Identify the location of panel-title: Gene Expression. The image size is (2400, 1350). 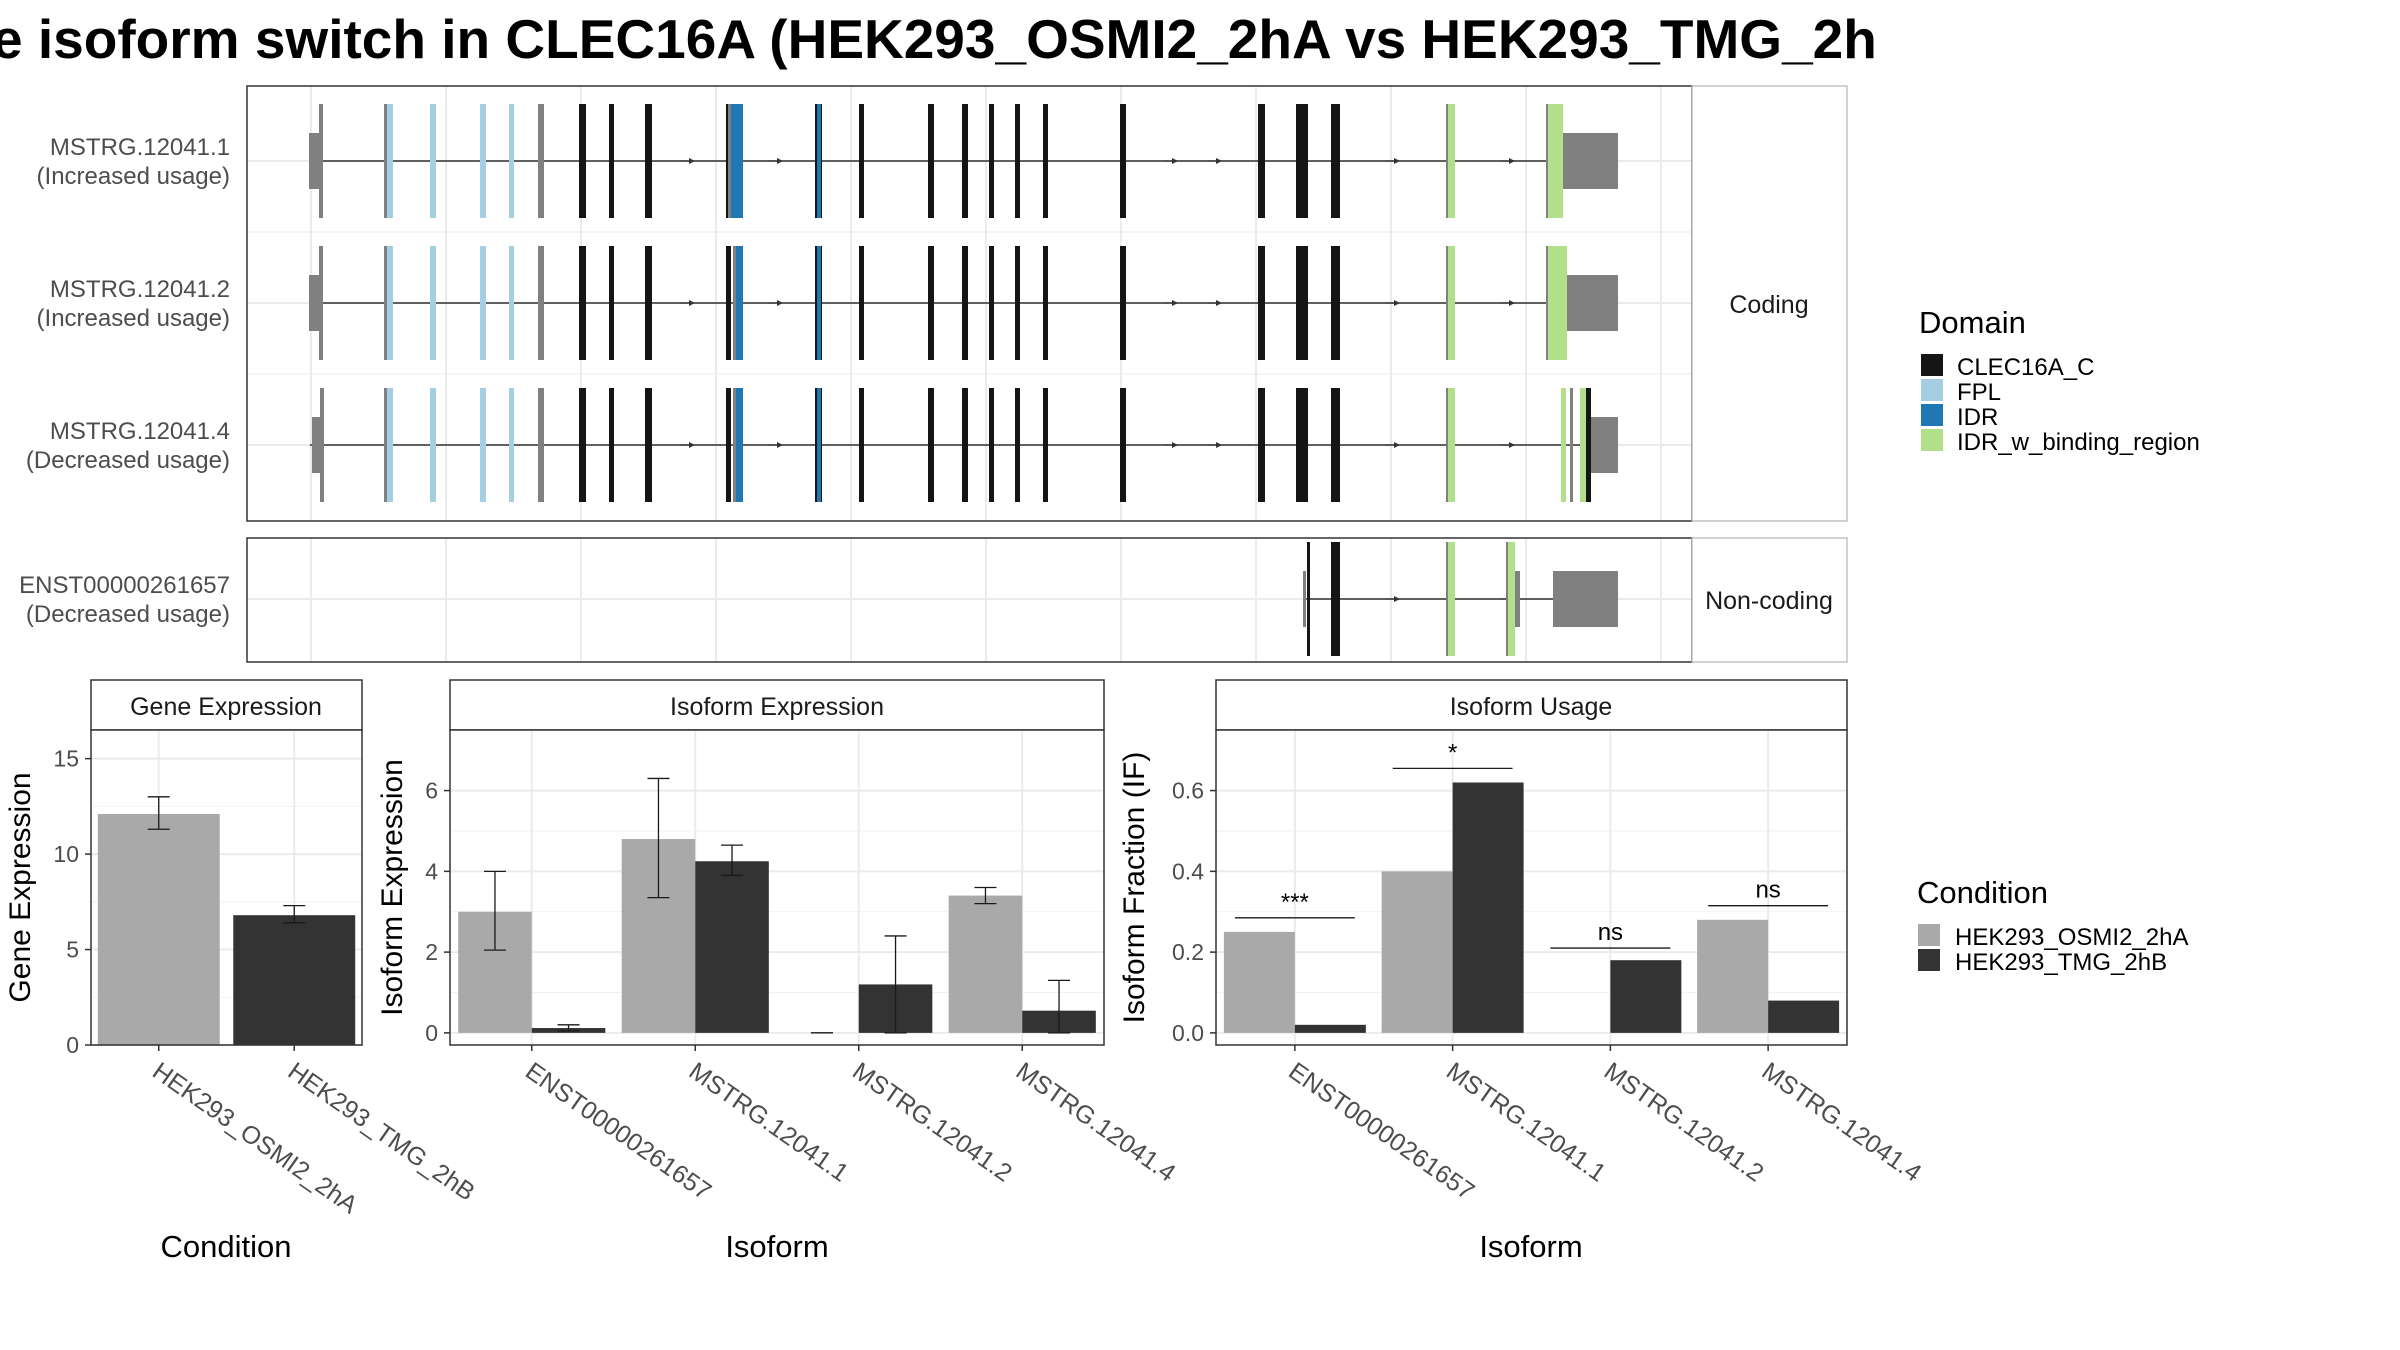
(226, 707).